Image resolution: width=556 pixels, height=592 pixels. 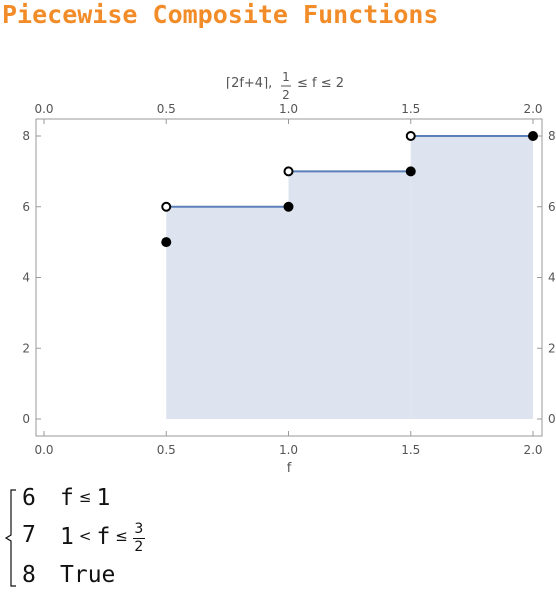 What do you see at coordinates (10, 538) in the screenshot?
I see `left-brace-icon` at bounding box center [10, 538].